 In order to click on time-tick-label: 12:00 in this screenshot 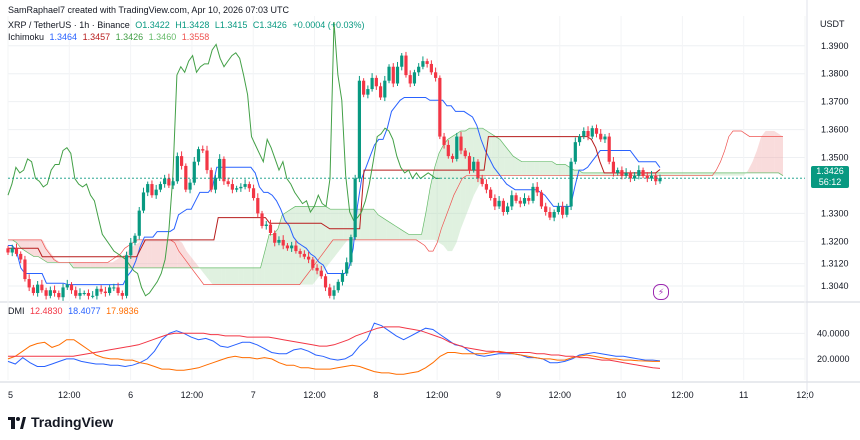, I will do `click(560, 395)`.